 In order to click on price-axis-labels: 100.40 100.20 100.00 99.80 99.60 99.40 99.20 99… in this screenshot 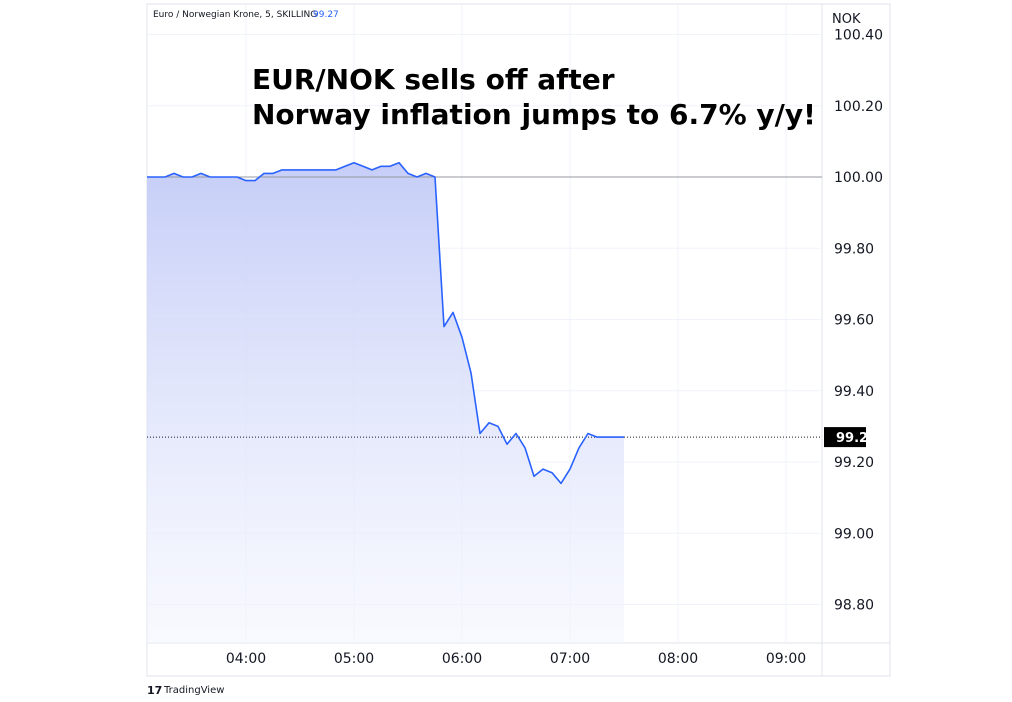, I will do `click(858, 321)`.